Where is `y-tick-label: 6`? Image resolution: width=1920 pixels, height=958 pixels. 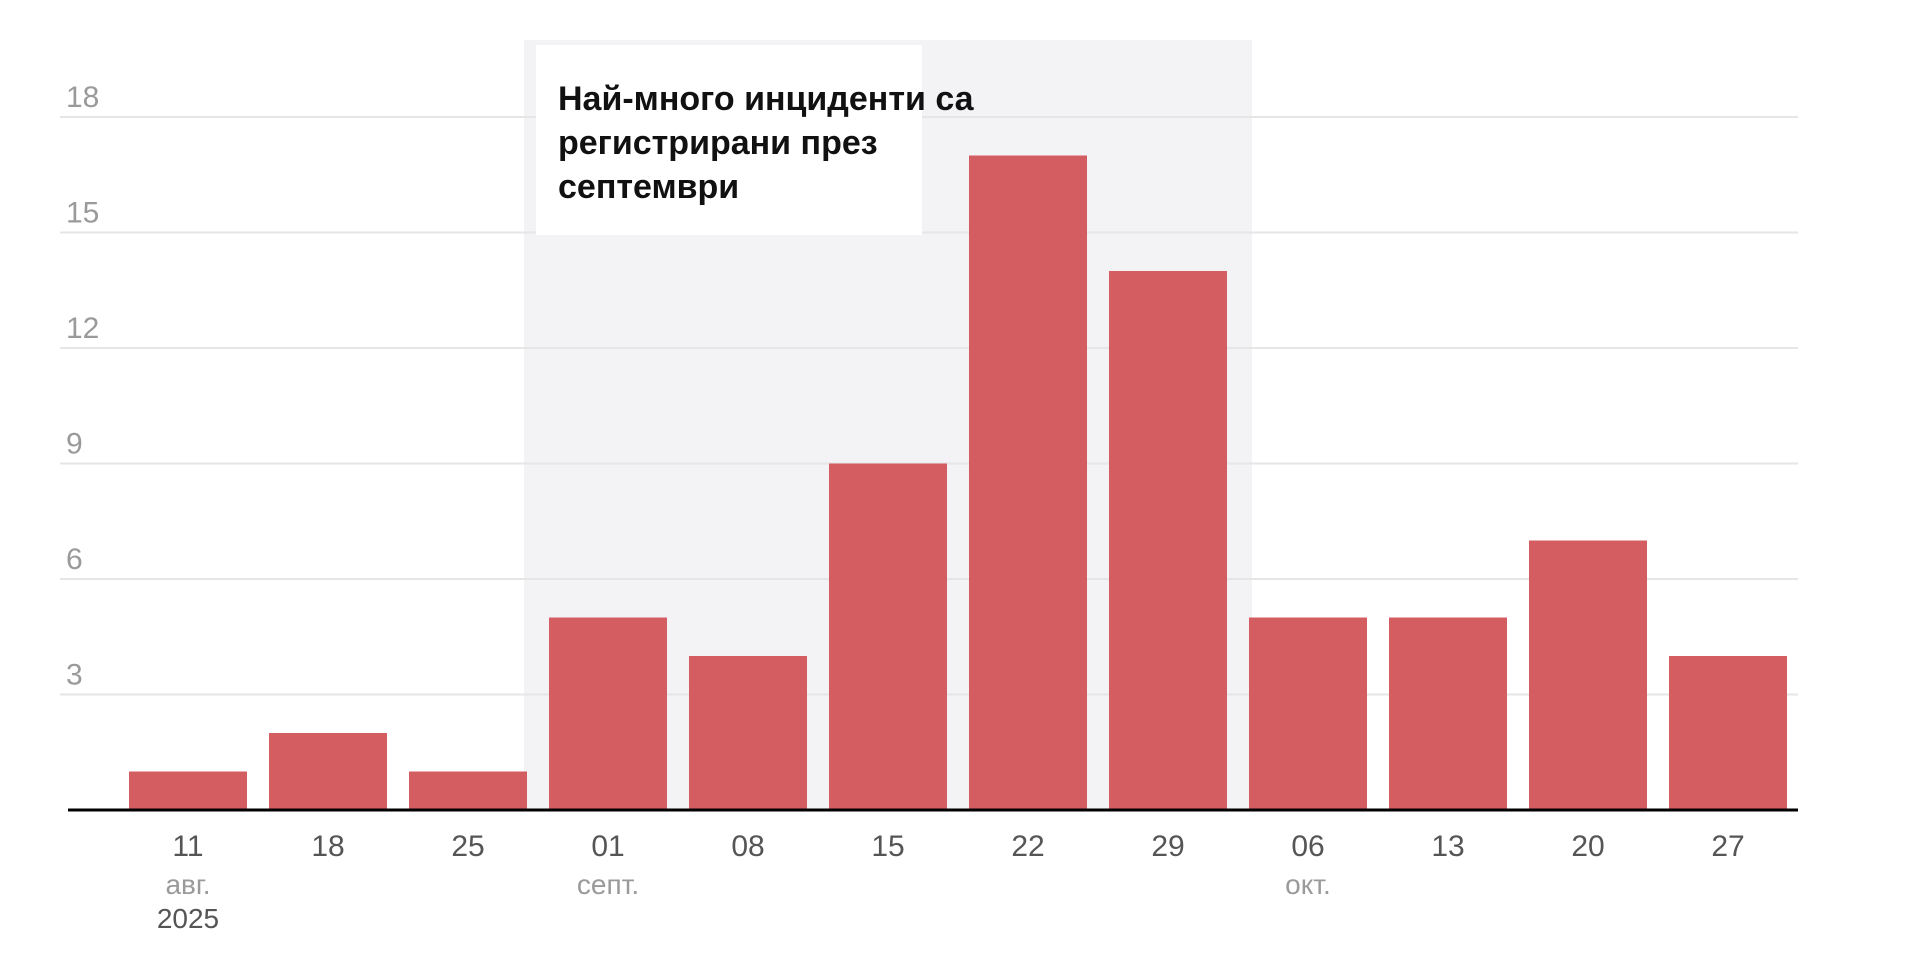
y-tick-label: 6 is located at coordinates (74, 559).